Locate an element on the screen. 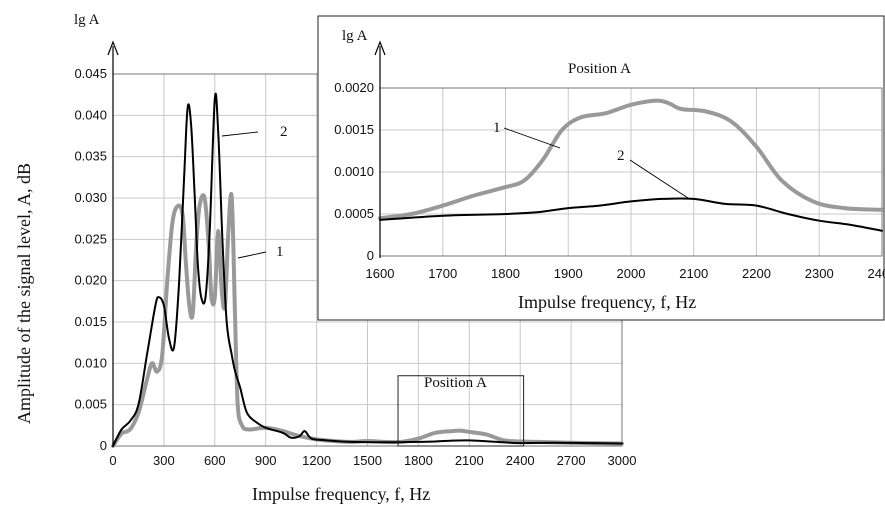 The width and height of the screenshot is (885, 506). main-x-tick-label: 2700 is located at coordinates (571, 460).